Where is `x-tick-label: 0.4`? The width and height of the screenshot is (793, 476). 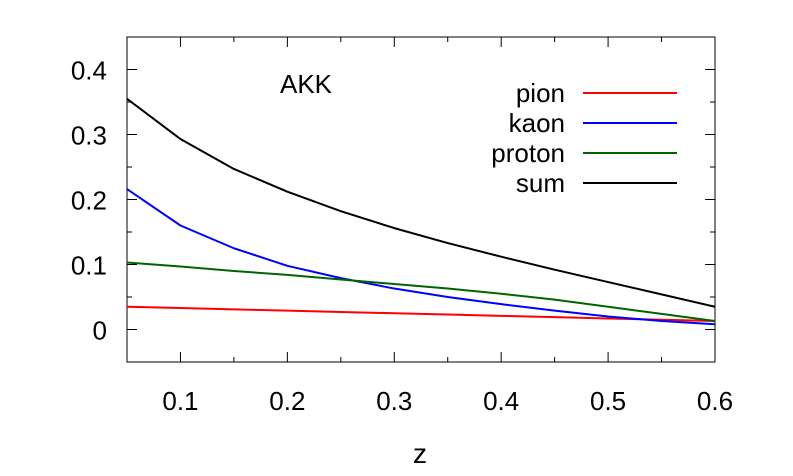
x-tick-label: 0.4 is located at coordinates (501, 401).